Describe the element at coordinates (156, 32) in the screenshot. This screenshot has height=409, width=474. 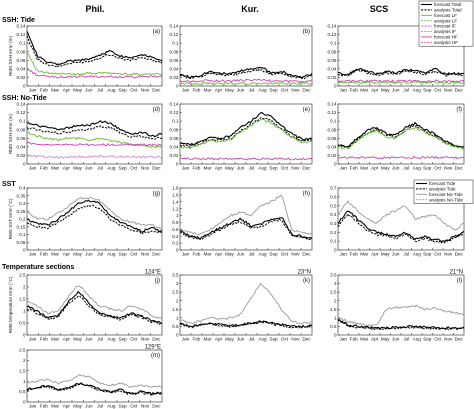
I see `panel-label: (a)` at that location.